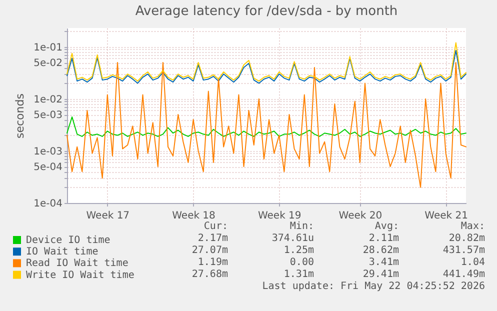 Image resolution: width=497 pixels, height=311 pixels. Describe the element at coordinates (48, 152) in the screenshot. I see `y-tick-label: 1e-03` at that location.